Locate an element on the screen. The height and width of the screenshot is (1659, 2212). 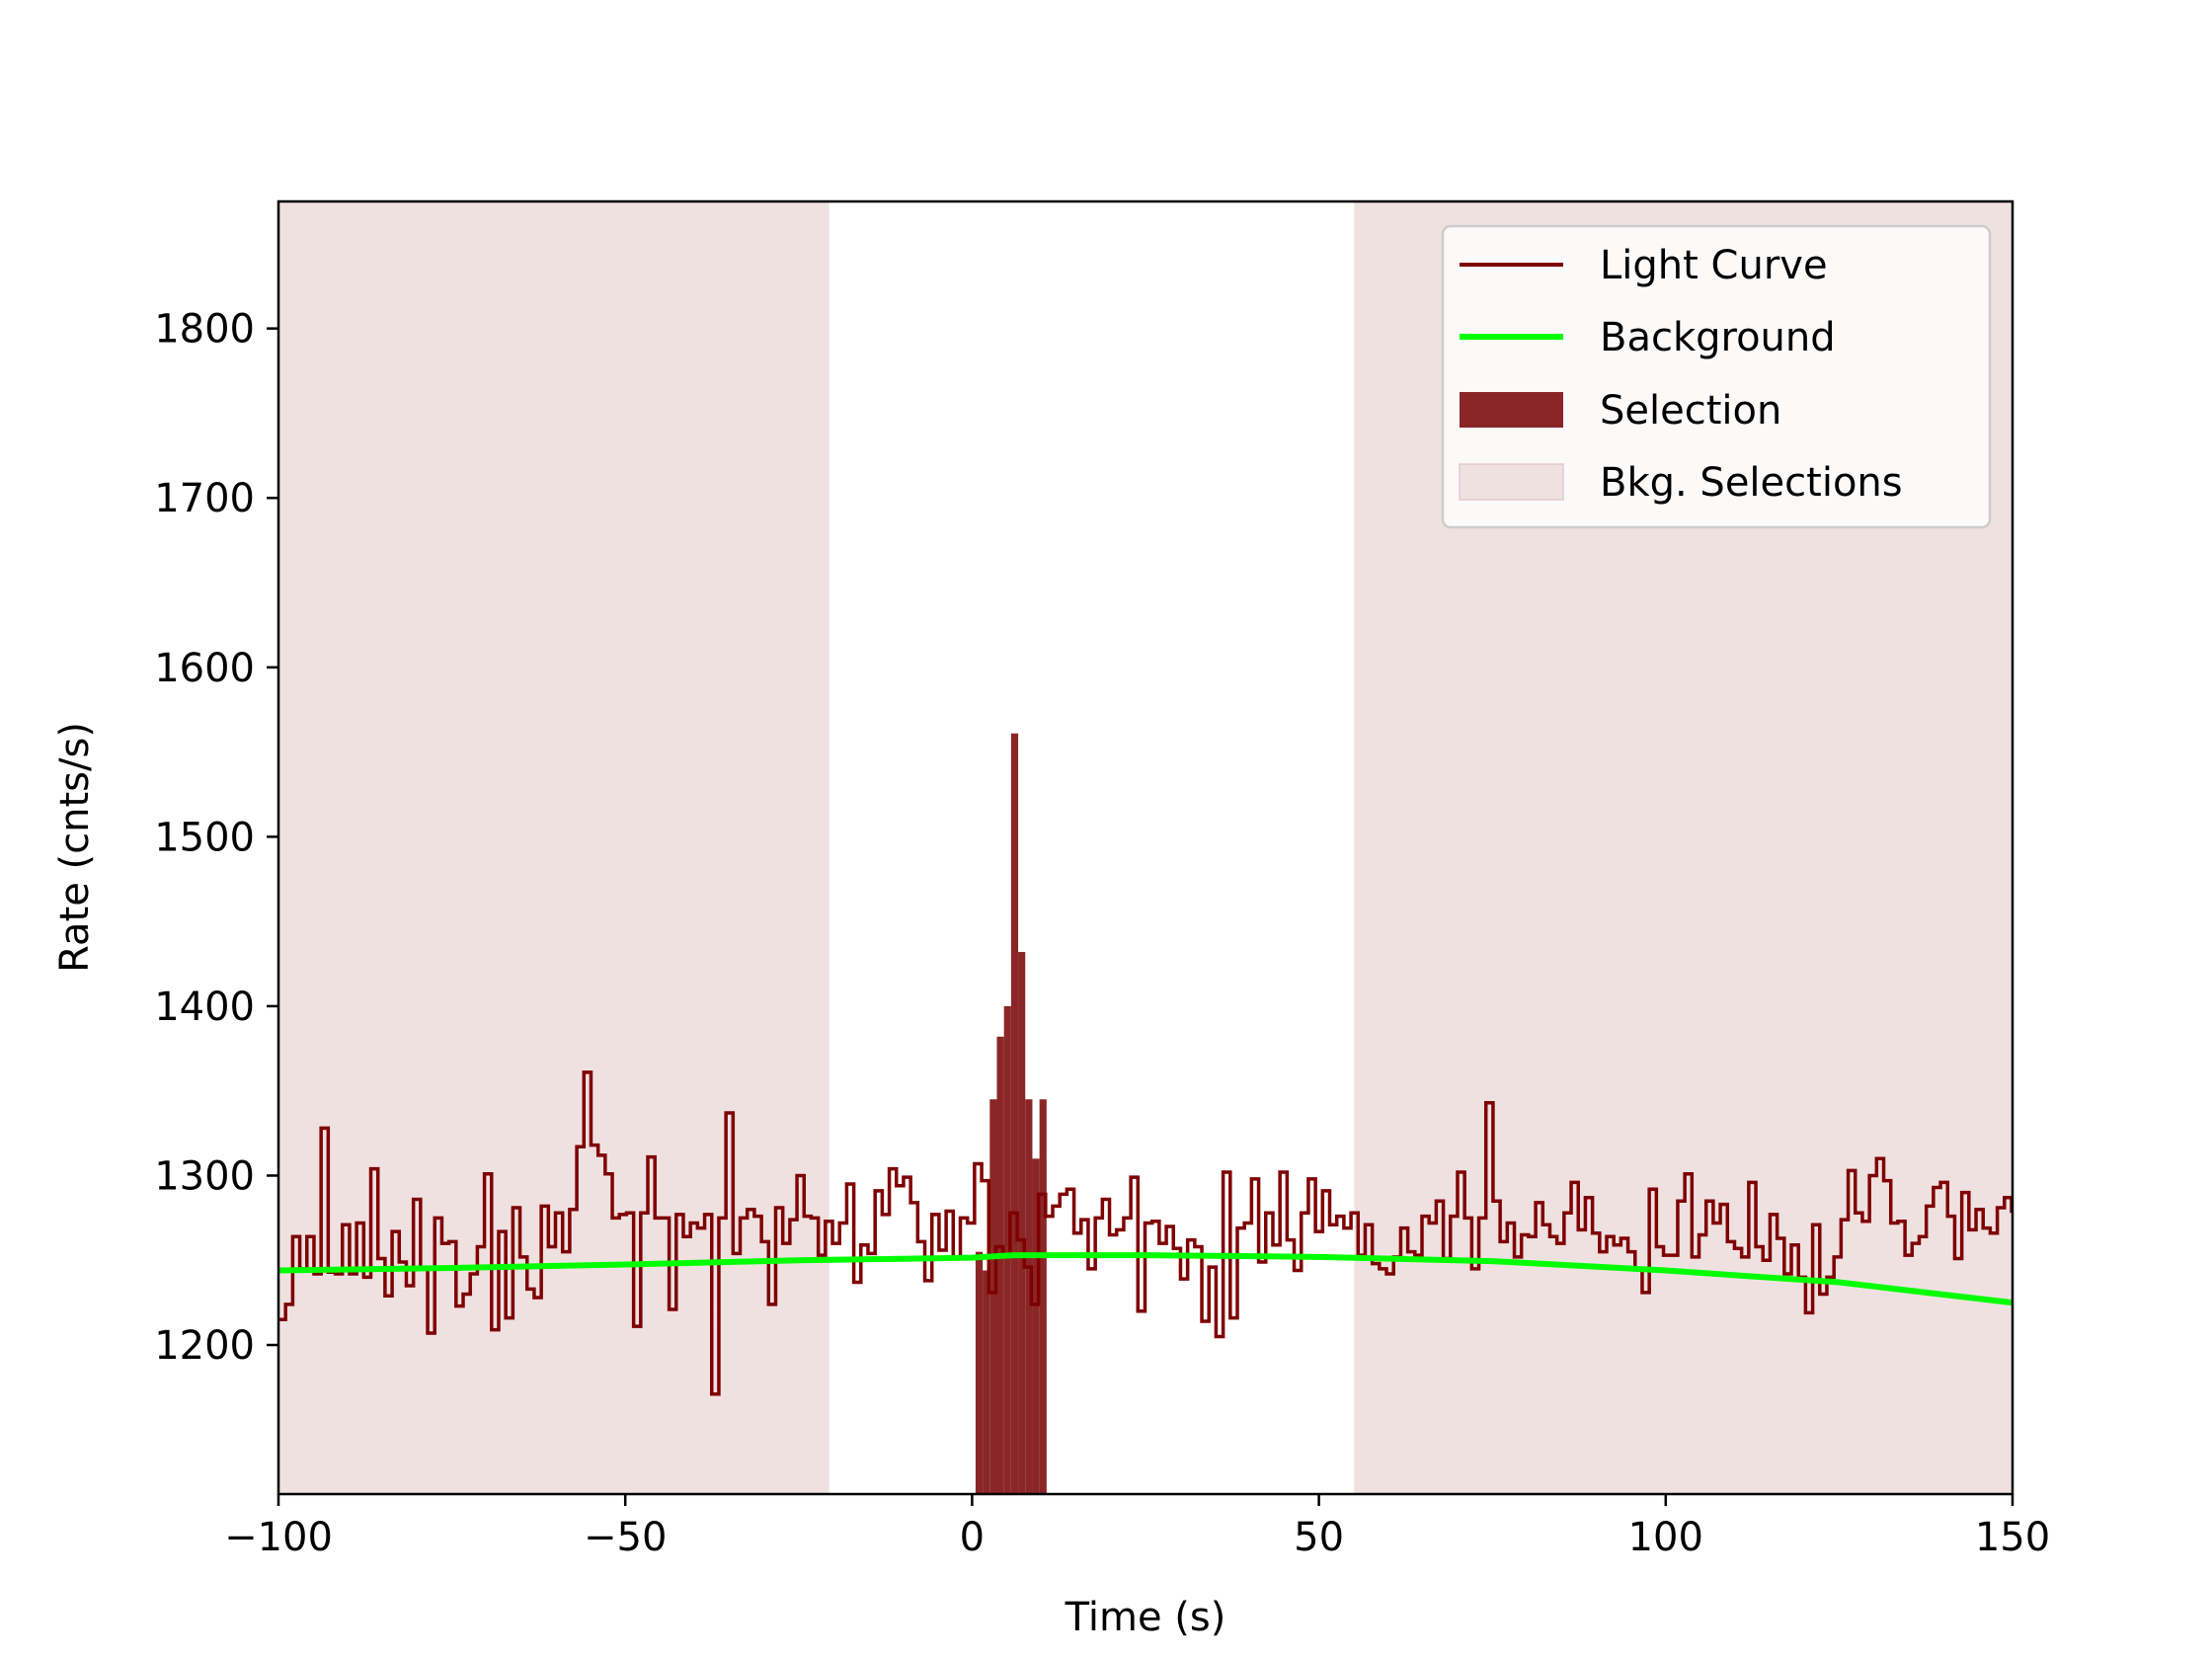
legend-background-label: Background is located at coordinates (1718, 338).